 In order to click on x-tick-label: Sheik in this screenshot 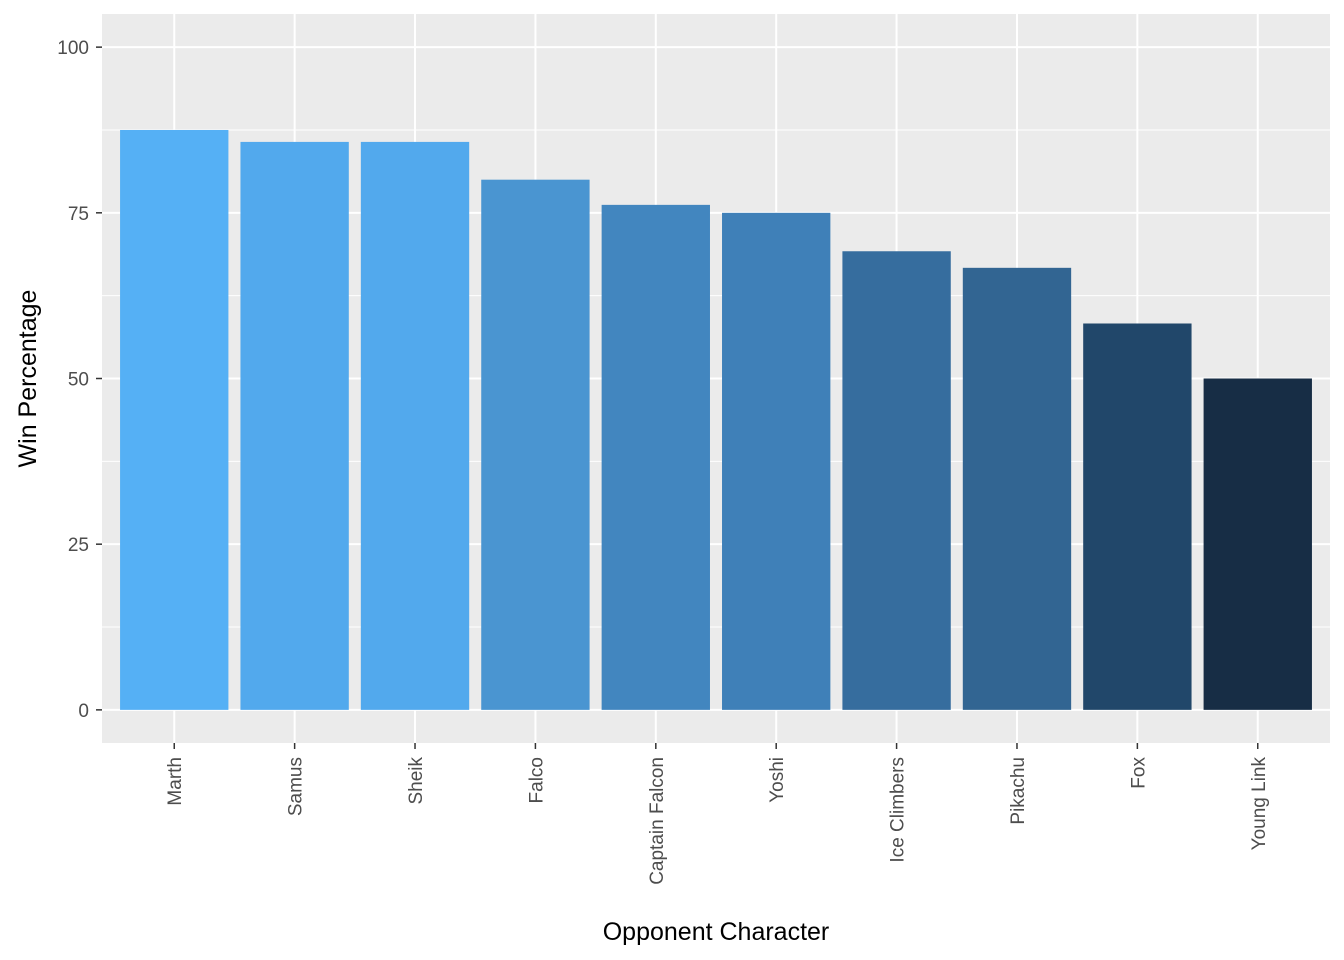, I will do `click(416, 781)`.